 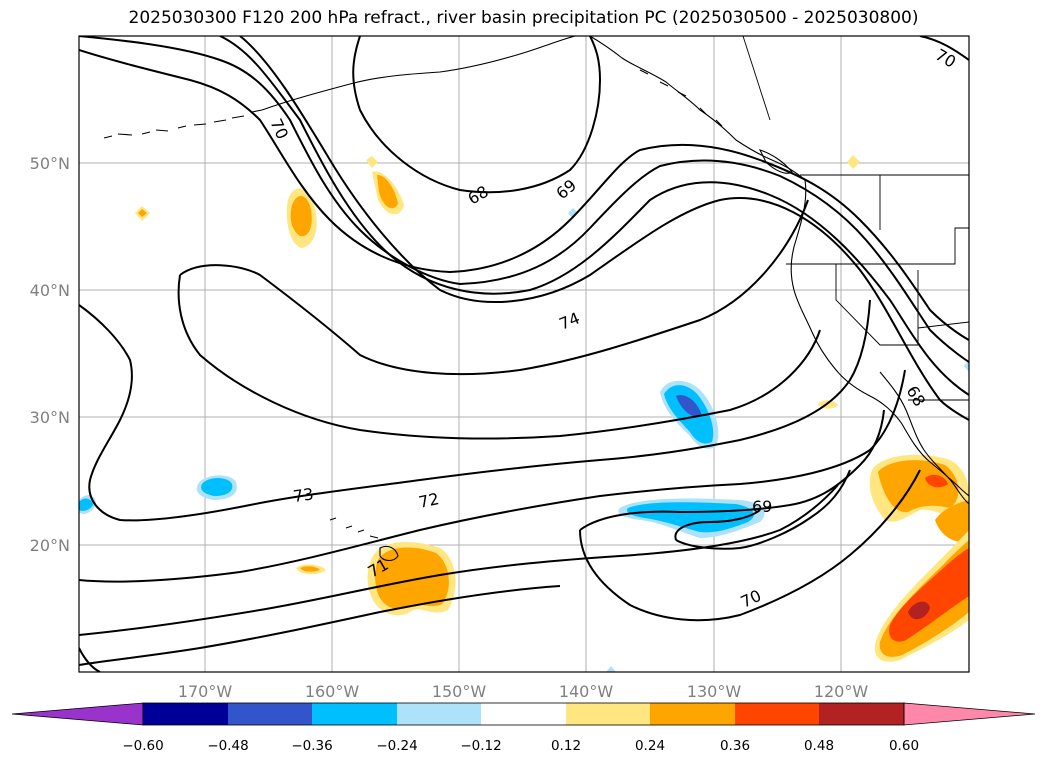 I want to click on lat-label: 30°N, so click(x=50, y=417).